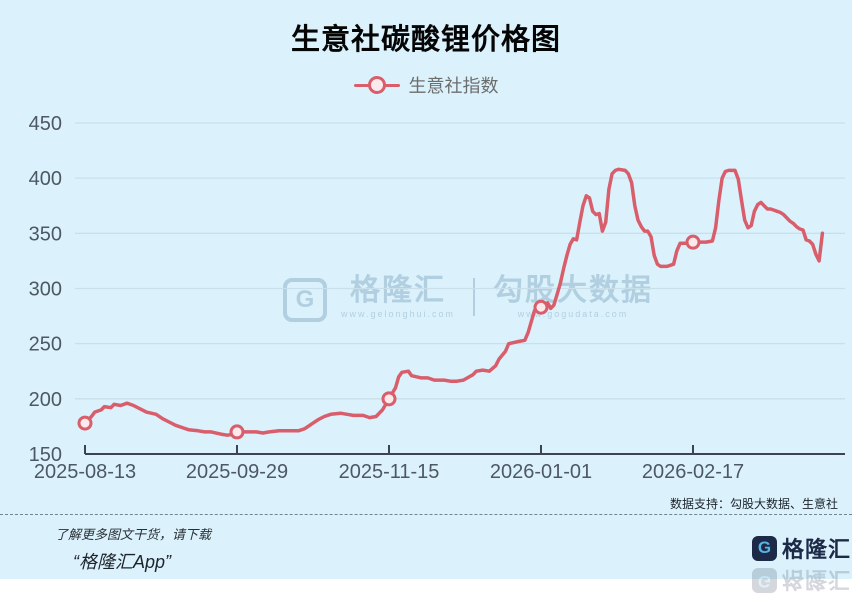 This screenshot has height=597, width=852. What do you see at coordinates (133, 549) in the screenshot?
I see `footer-promo: 了解更多图文干货，请下载 “格隆汇App”` at bounding box center [133, 549].